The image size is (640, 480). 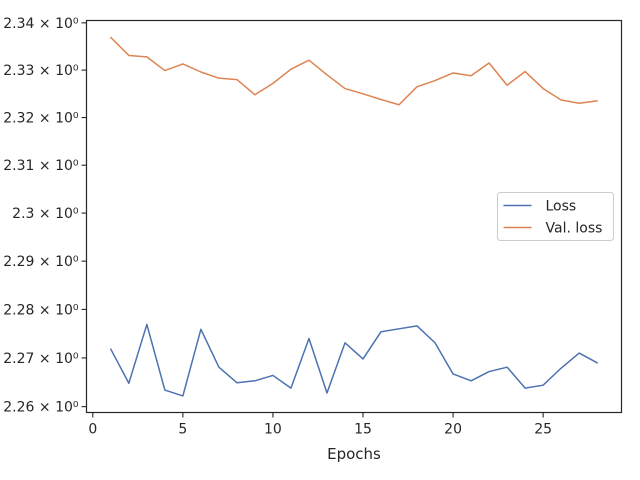 What do you see at coordinates (561, 207) in the screenshot?
I see `legend-label: Loss` at bounding box center [561, 207].